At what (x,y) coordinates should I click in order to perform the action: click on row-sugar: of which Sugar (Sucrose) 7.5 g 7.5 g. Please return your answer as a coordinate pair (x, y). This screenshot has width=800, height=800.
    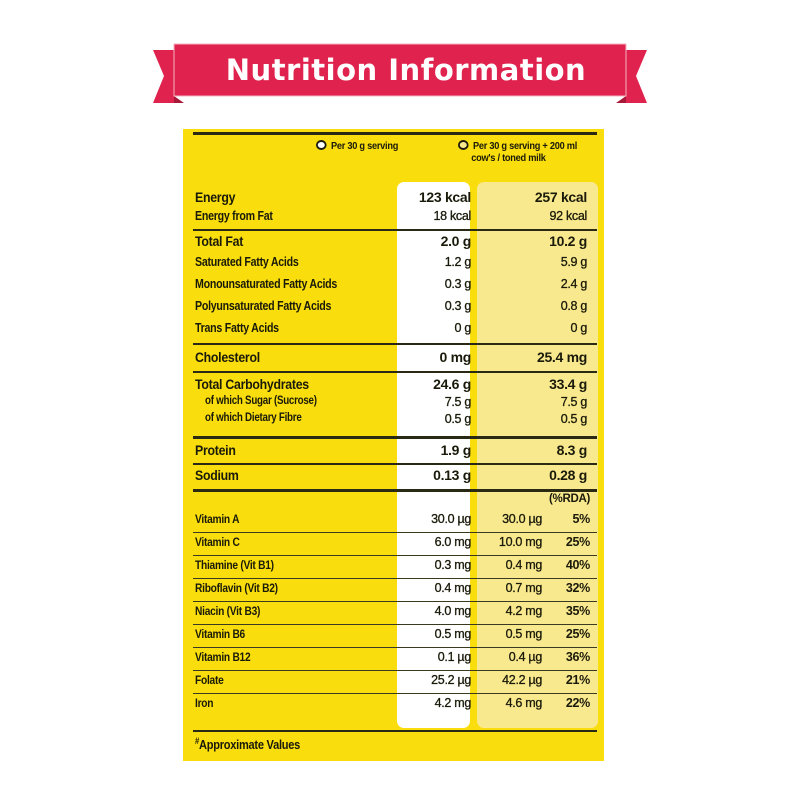
    Looking at the image, I should click on (396, 402).